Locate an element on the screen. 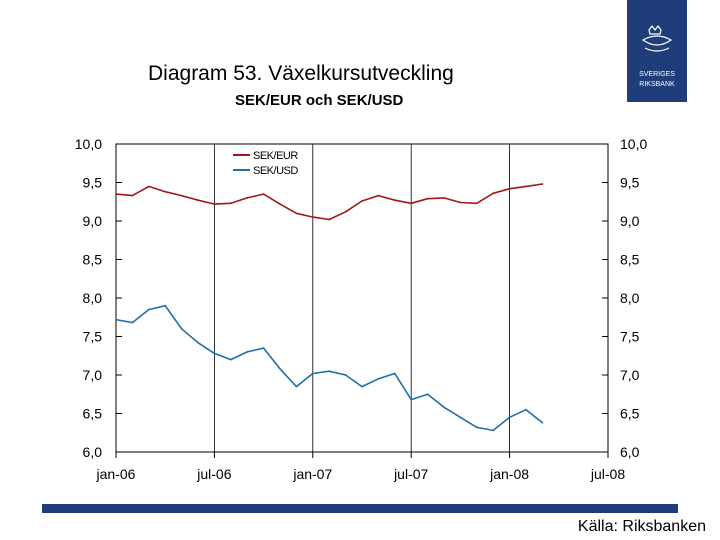  y-tick-label-right: 6,0 is located at coordinates (630, 452).